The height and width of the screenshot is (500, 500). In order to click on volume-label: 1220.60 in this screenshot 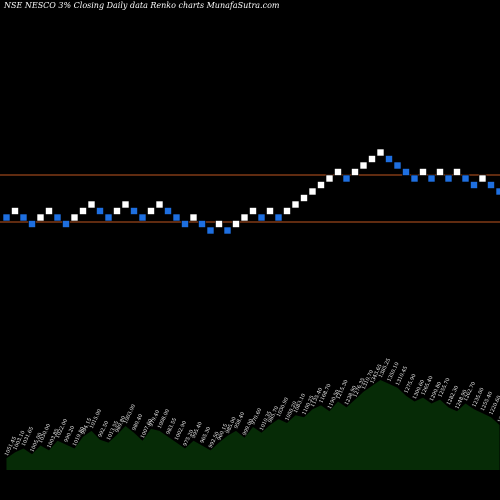, I will do `click(494, 405)`.